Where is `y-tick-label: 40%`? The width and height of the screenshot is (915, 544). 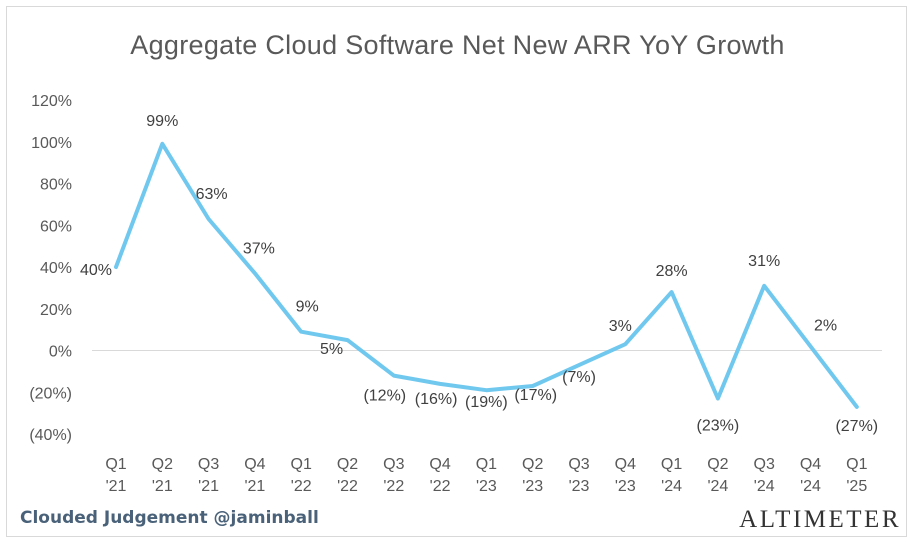 y-tick-label: 40% is located at coordinates (56, 268).